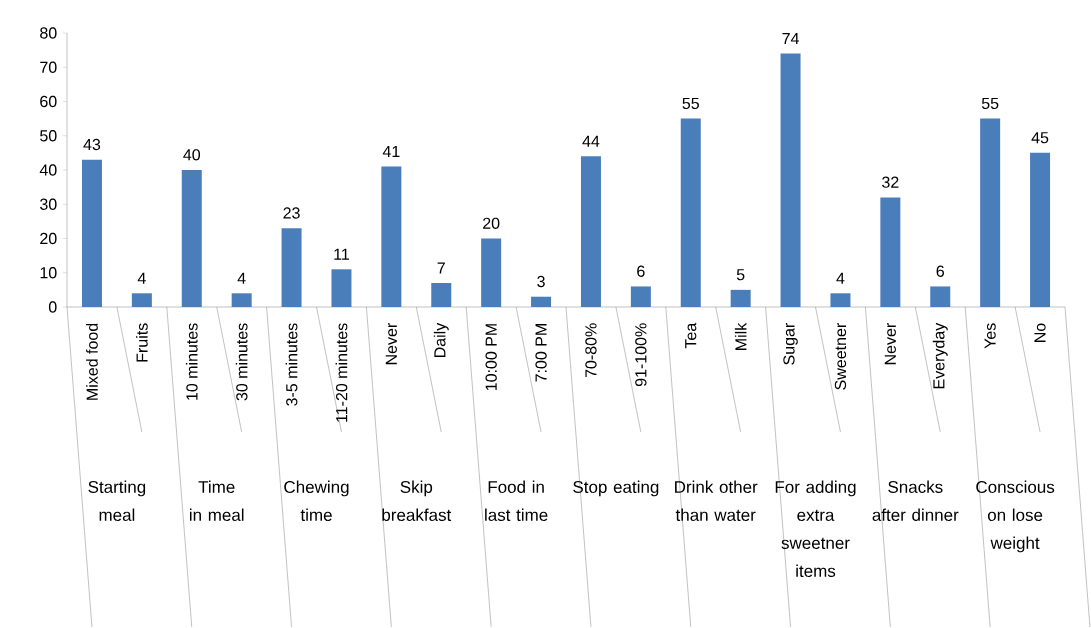  Describe the element at coordinates (117, 501) in the screenshot. I see `text: Starting meal` at that location.